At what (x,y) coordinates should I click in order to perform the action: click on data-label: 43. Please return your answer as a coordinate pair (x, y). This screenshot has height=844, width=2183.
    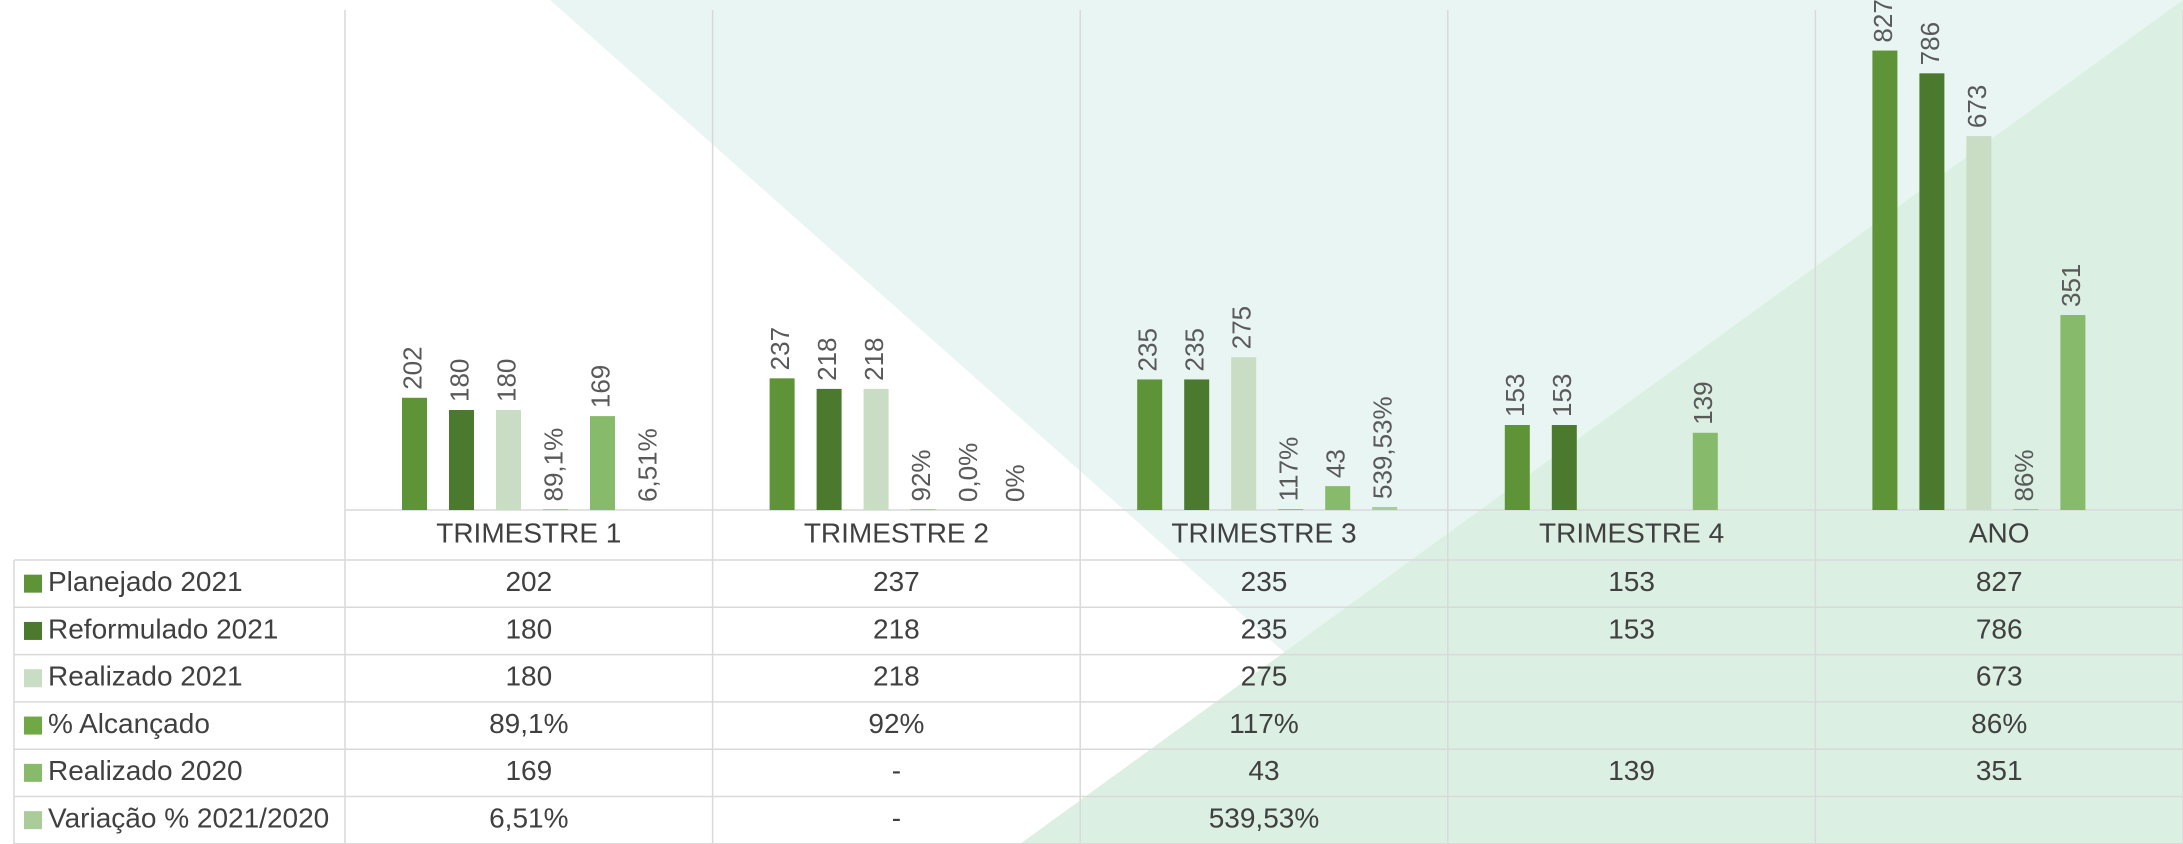
    Looking at the image, I should click on (1336, 463).